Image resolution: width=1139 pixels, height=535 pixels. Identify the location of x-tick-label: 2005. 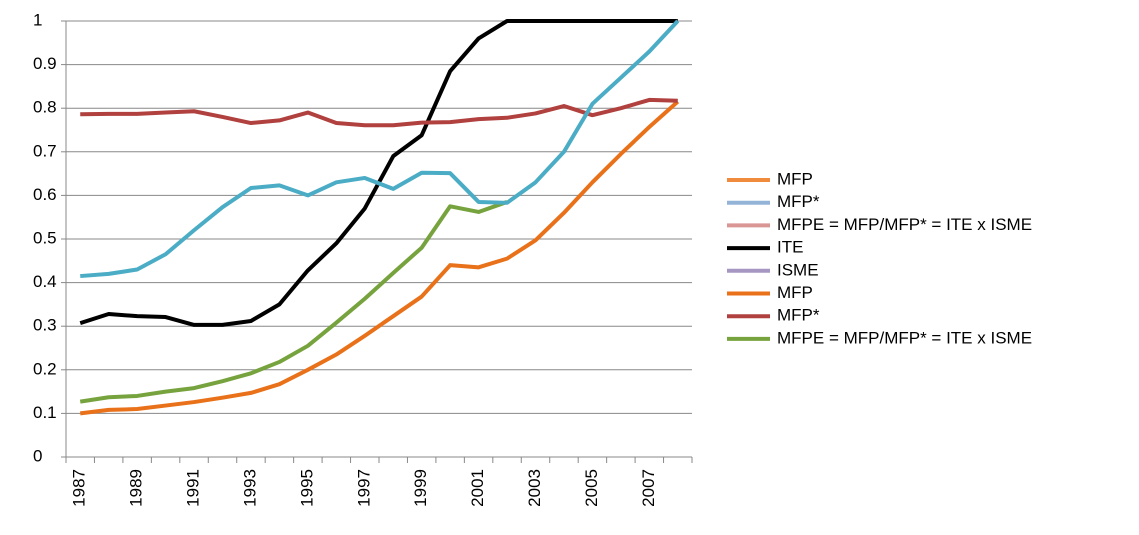
(591, 488).